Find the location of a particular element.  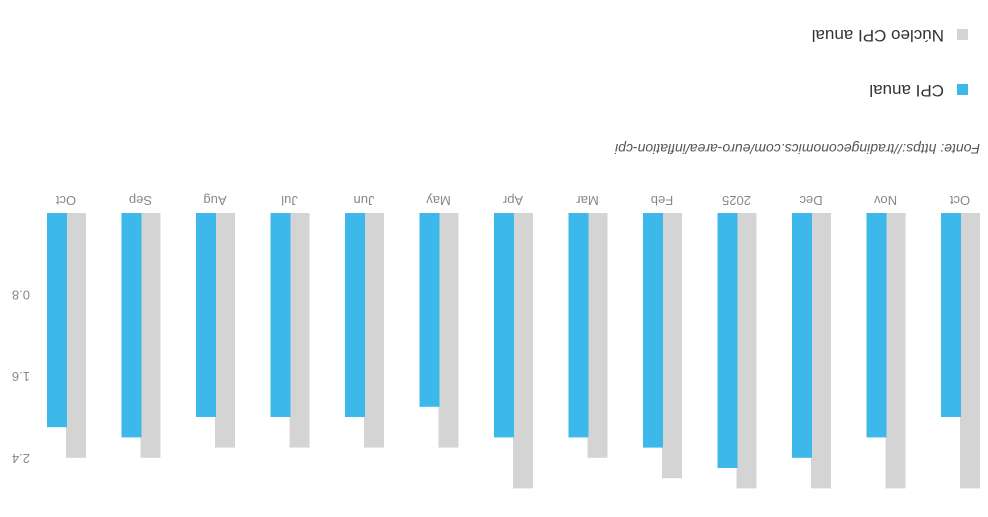

legend-label: Núcleo CPI anual is located at coordinates (878, 35).